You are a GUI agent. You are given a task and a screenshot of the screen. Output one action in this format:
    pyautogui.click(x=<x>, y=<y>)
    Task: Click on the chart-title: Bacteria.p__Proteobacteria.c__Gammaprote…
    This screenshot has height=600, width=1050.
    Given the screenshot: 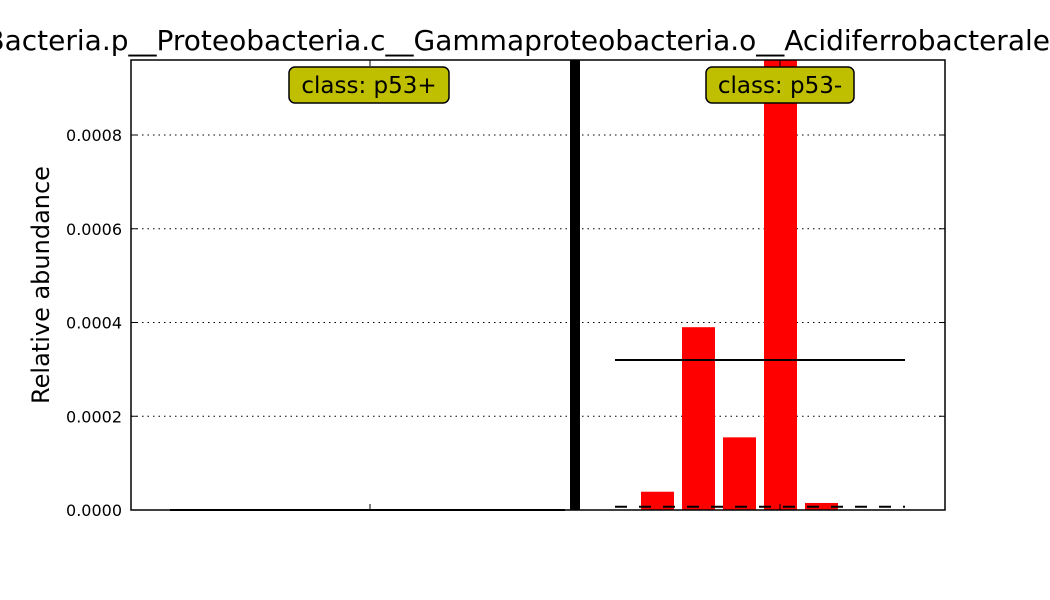 What is the action you would take?
    pyautogui.click(x=525, y=40)
    